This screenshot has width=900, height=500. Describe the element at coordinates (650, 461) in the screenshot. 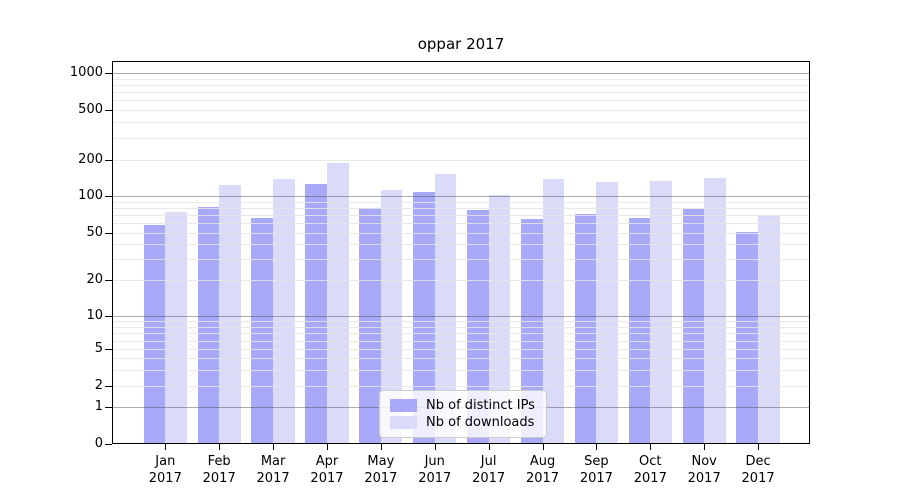

I see `x-tick-month: Oct` at that location.